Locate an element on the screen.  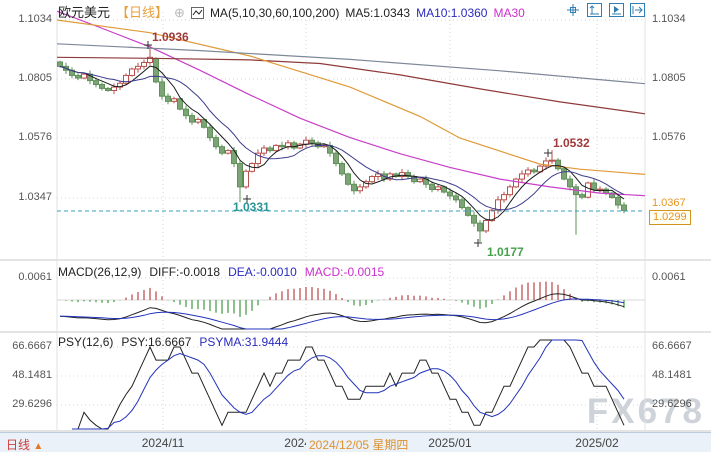
date-label: 2025/02 is located at coordinates (597, 443).